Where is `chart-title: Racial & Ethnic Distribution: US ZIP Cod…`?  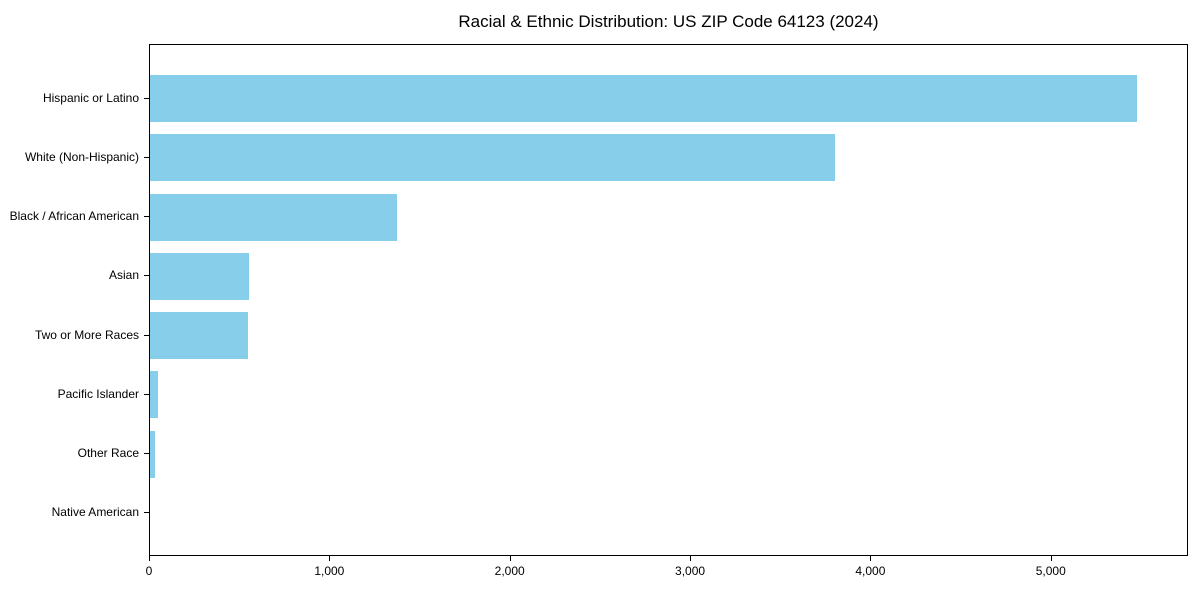 chart-title: Racial & Ethnic Distribution: US ZIP Cod… is located at coordinates (668, 21).